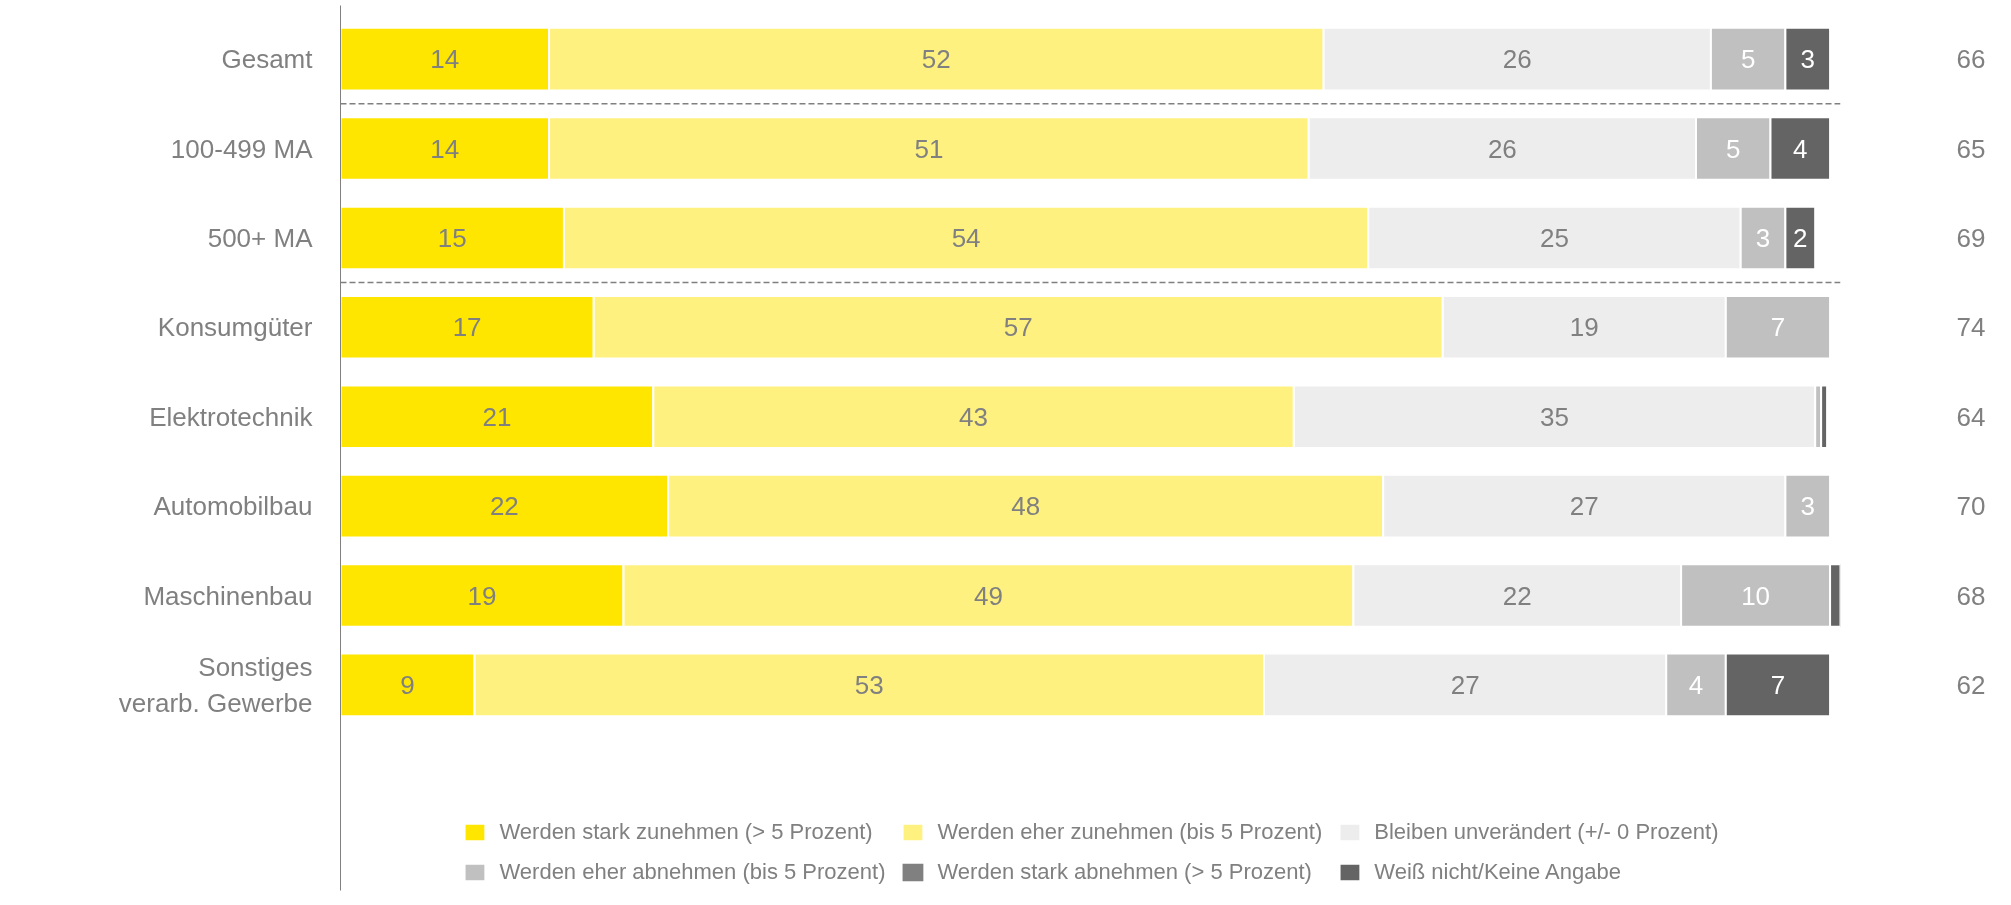  I want to click on text: 65, so click(1971, 148).